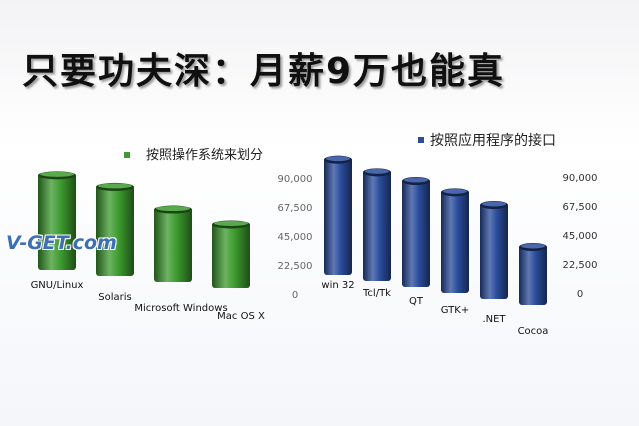  Describe the element at coordinates (455, 310) in the screenshot. I see `x-tick-label: GTK+` at that location.